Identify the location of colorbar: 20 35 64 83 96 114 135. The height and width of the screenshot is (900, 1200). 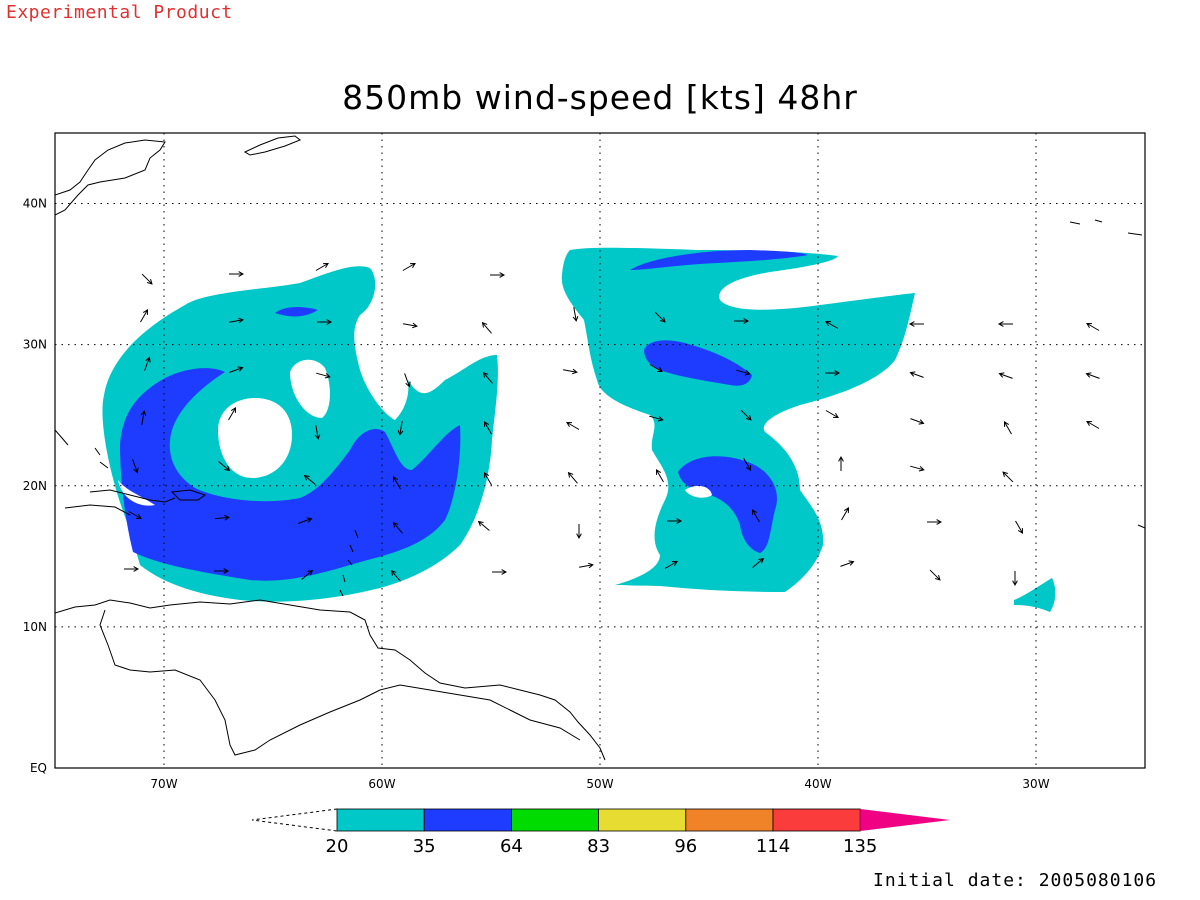
(600, 832).